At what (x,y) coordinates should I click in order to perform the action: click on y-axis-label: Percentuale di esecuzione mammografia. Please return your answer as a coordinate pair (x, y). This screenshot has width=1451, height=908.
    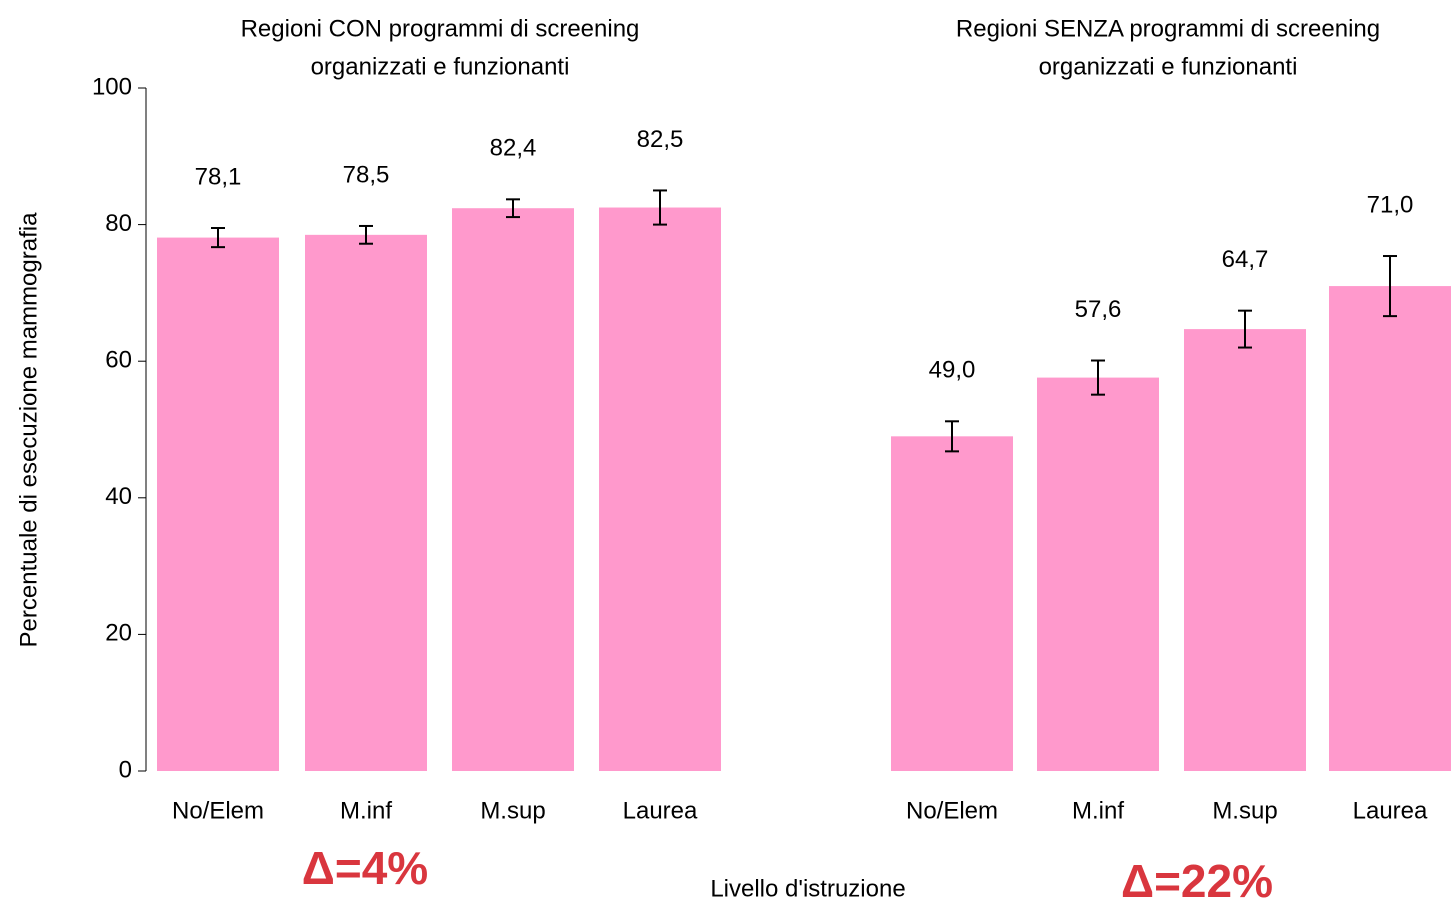
    Looking at the image, I should click on (28, 430).